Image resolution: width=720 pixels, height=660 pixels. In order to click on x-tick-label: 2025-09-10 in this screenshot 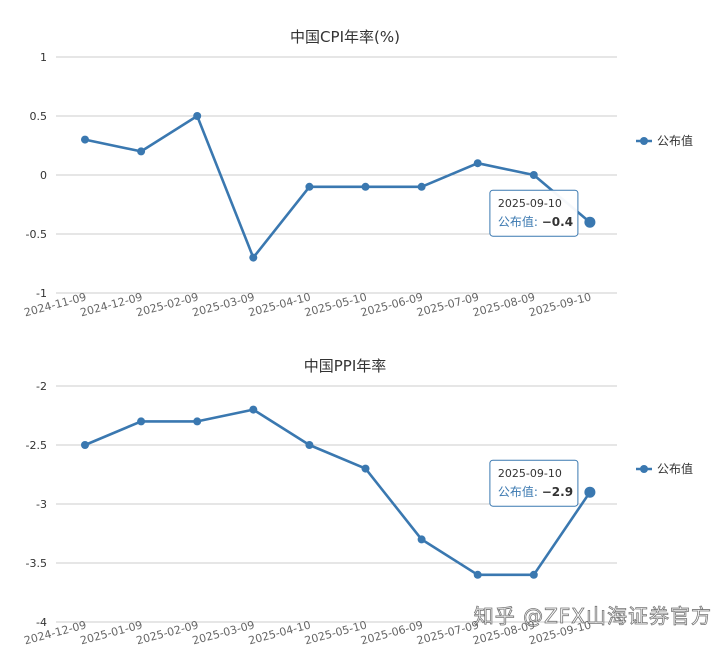, I will do `click(560, 304)`.